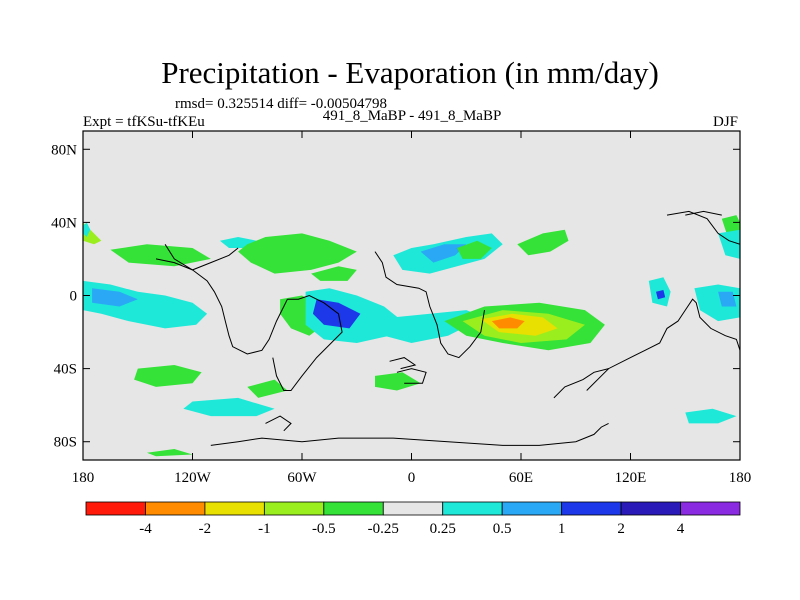  Describe the element at coordinates (264, 529) in the screenshot. I see `colorbar-label: -1` at that location.